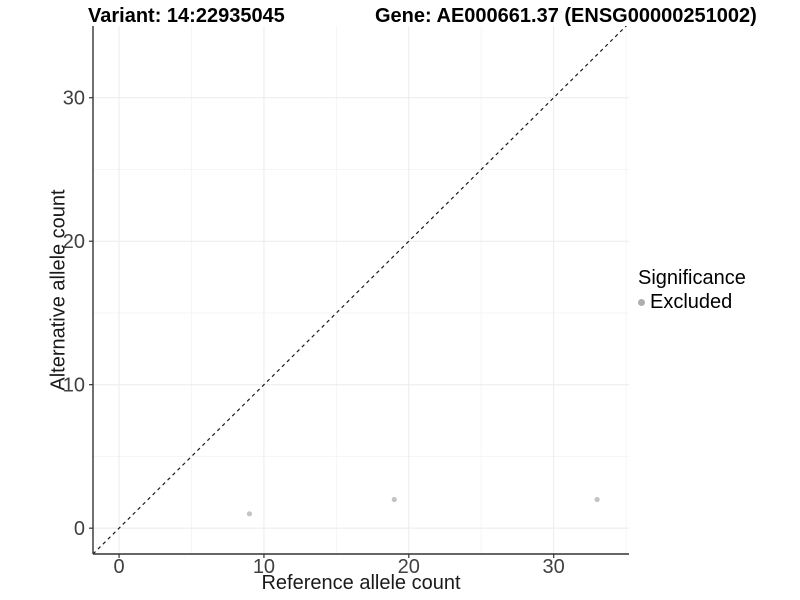 This screenshot has width=800, height=600. I want to click on x-tick-label: 30, so click(554, 567).